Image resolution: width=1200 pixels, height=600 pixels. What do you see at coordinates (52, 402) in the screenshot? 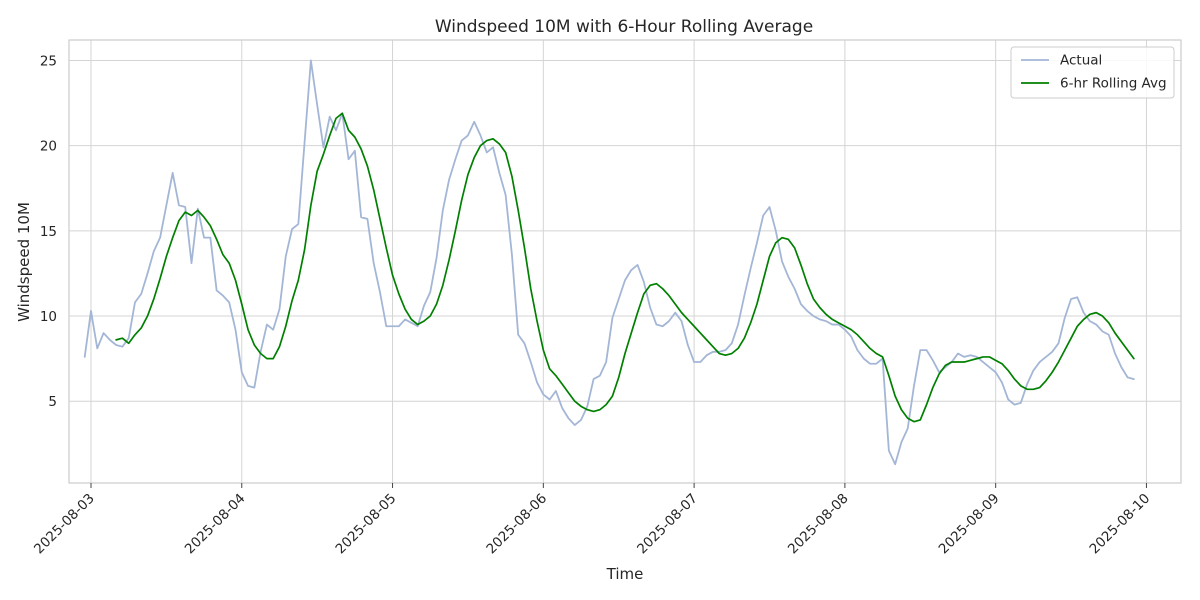
I see `y-tick-label: 5` at bounding box center [52, 402].